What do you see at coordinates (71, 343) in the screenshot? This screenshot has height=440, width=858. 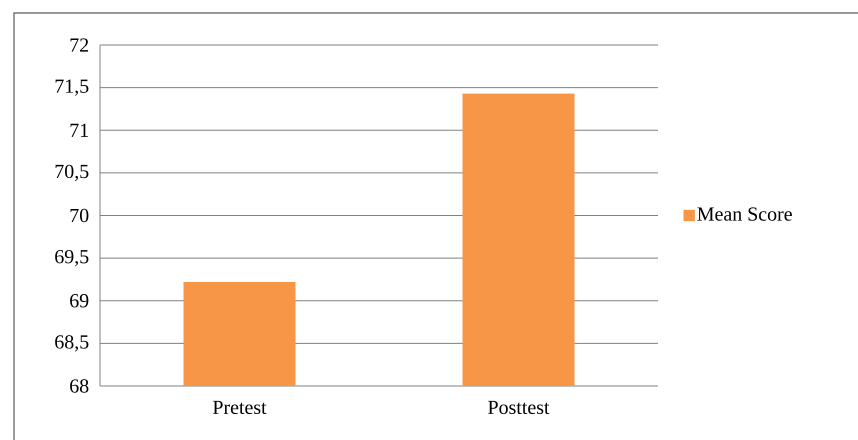 I see `y-tick-label: 68,5` at bounding box center [71, 343].